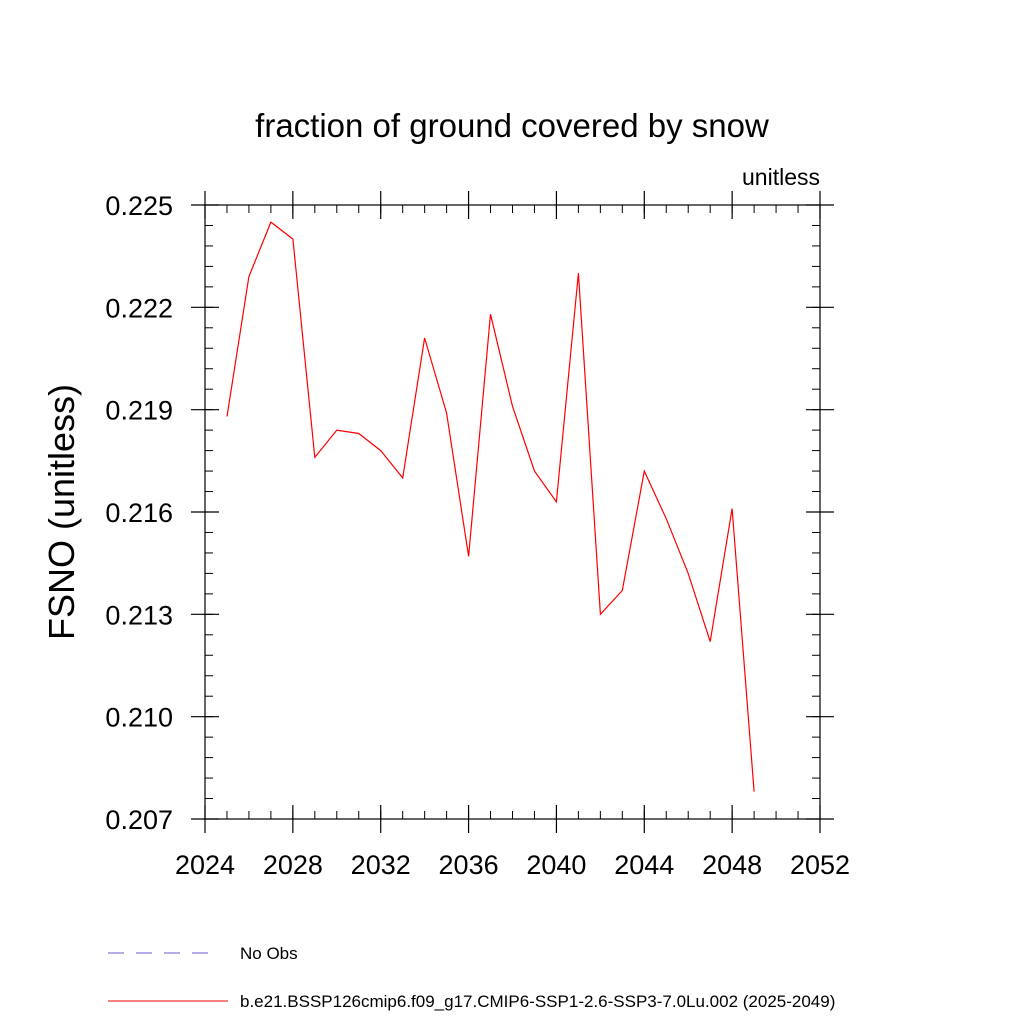 Image resolution: width=1024 pixels, height=1024 pixels. What do you see at coordinates (512, 125) in the screenshot?
I see `chart-title: fraction of ground covered by snow` at bounding box center [512, 125].